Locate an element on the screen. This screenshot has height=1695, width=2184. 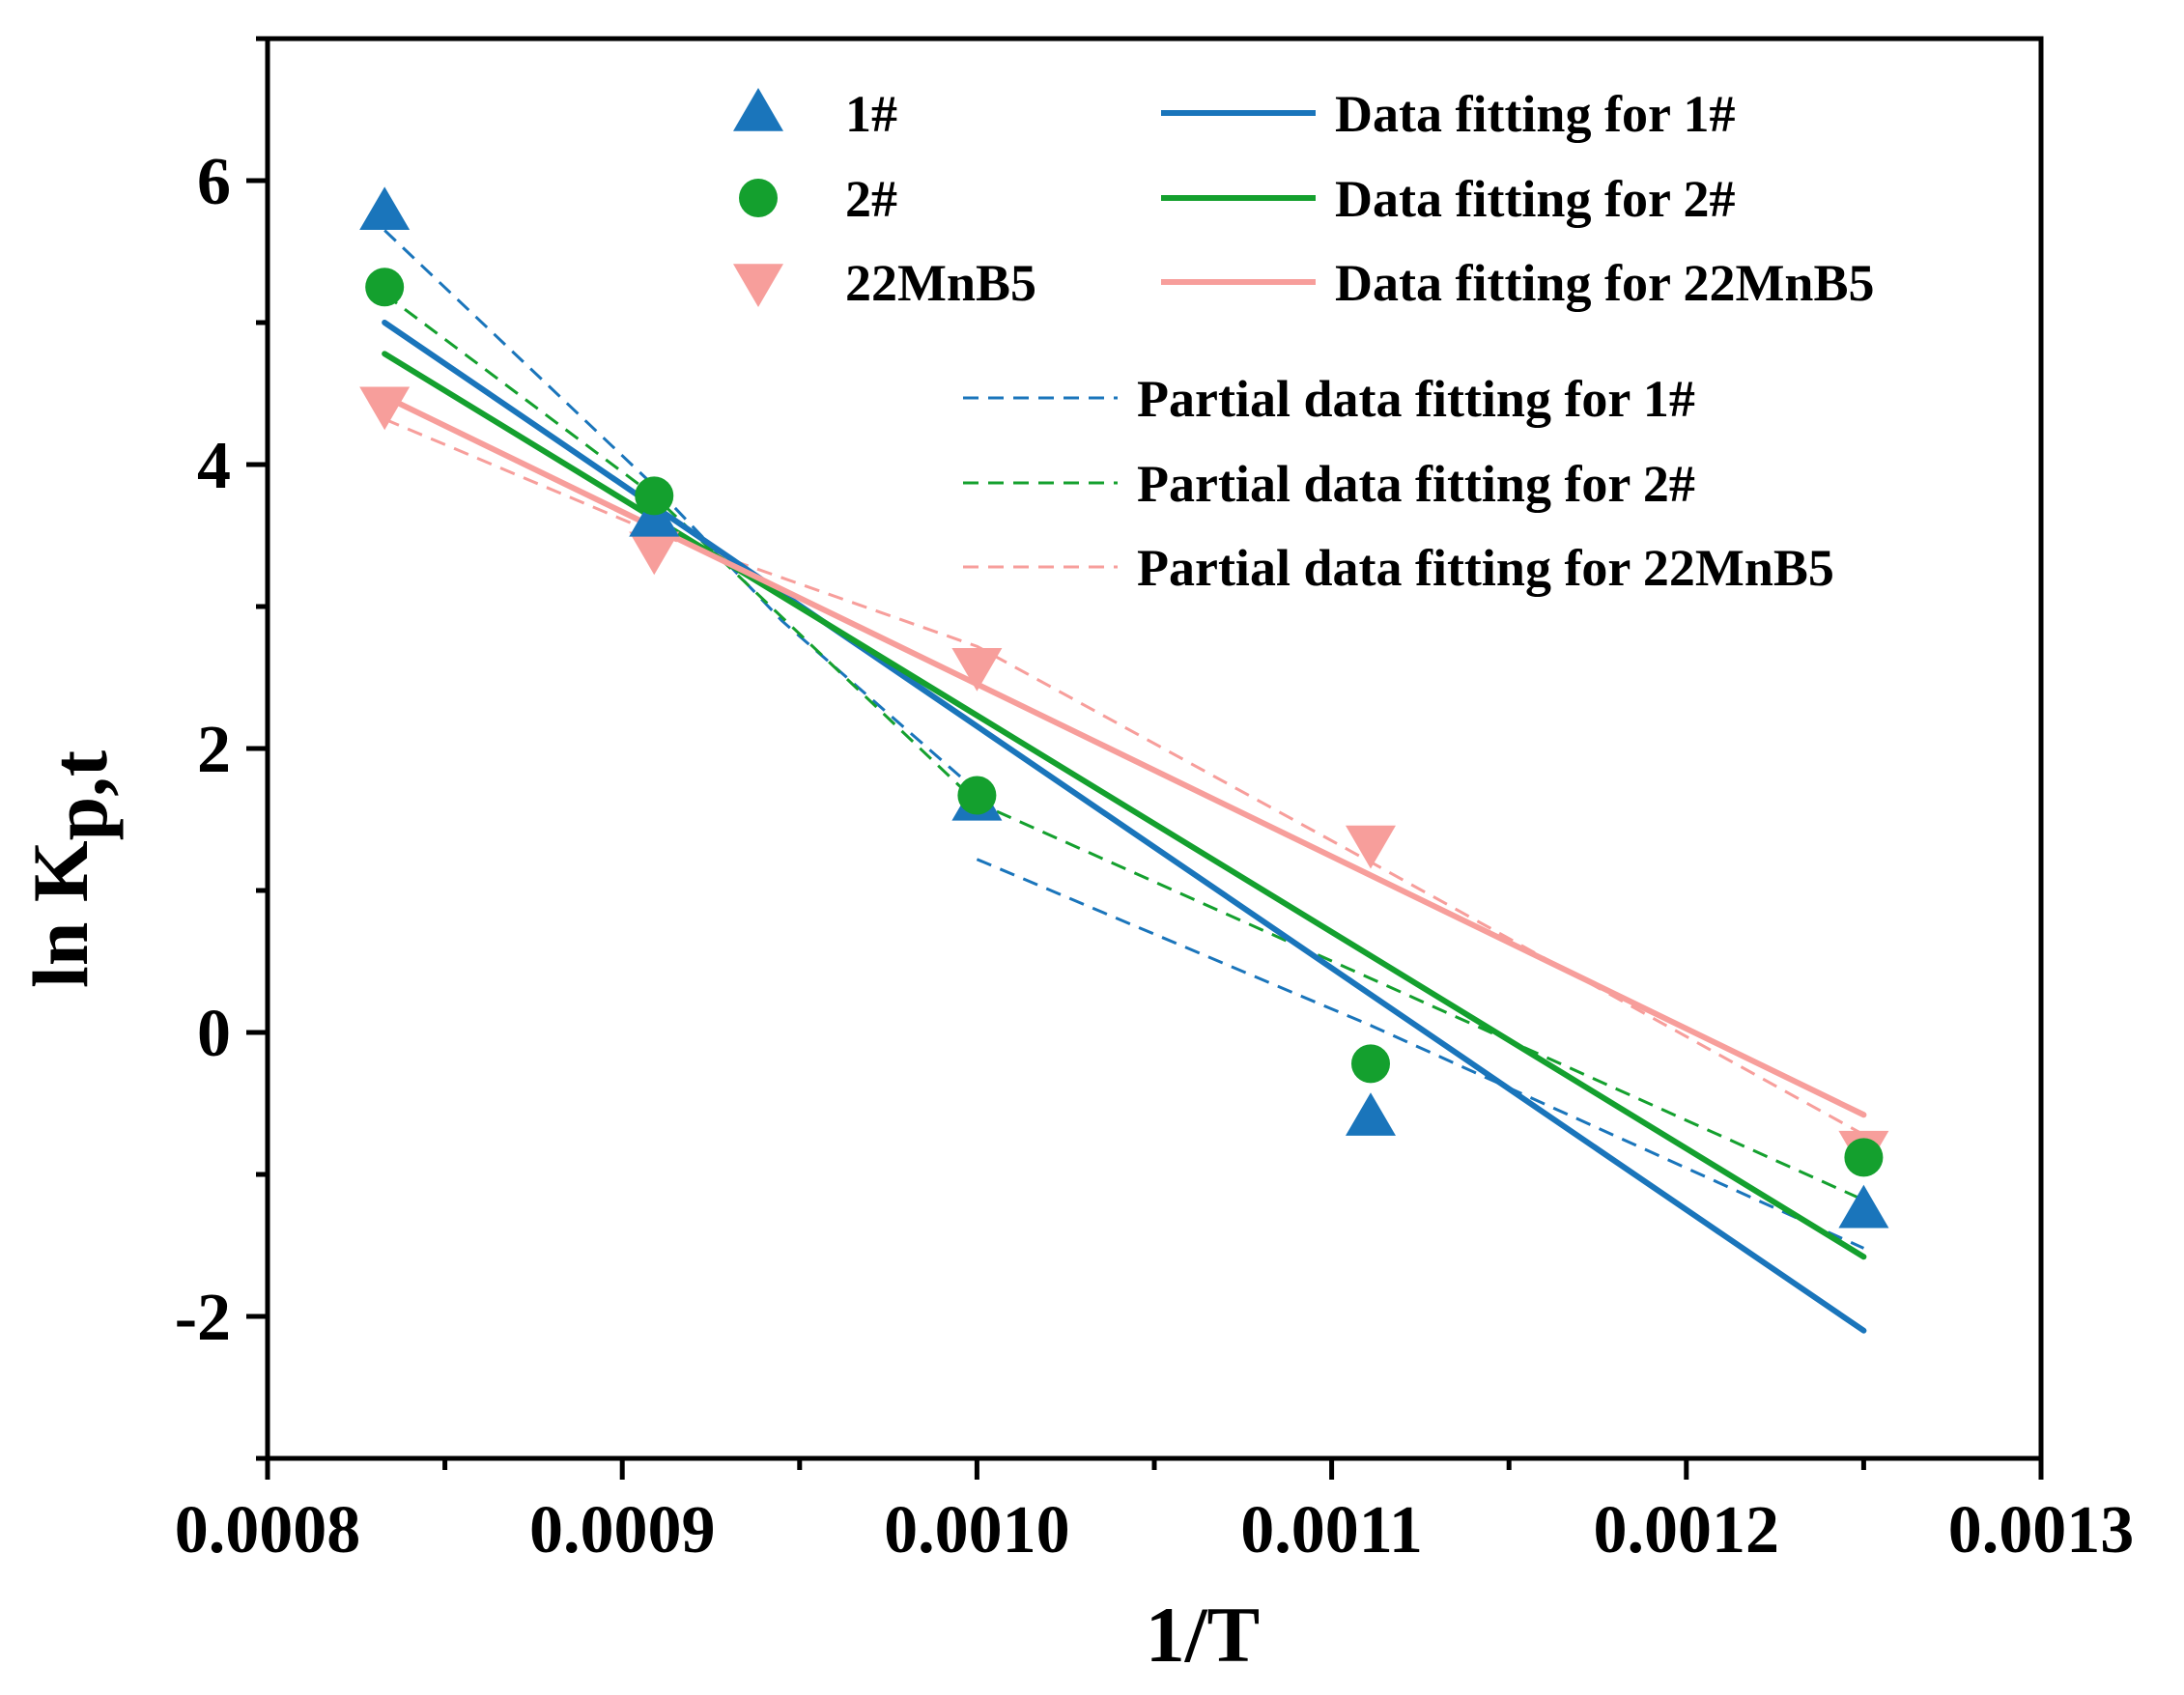
x-tick-label-1: 0.0008 is located at coordinates (268, 1530).